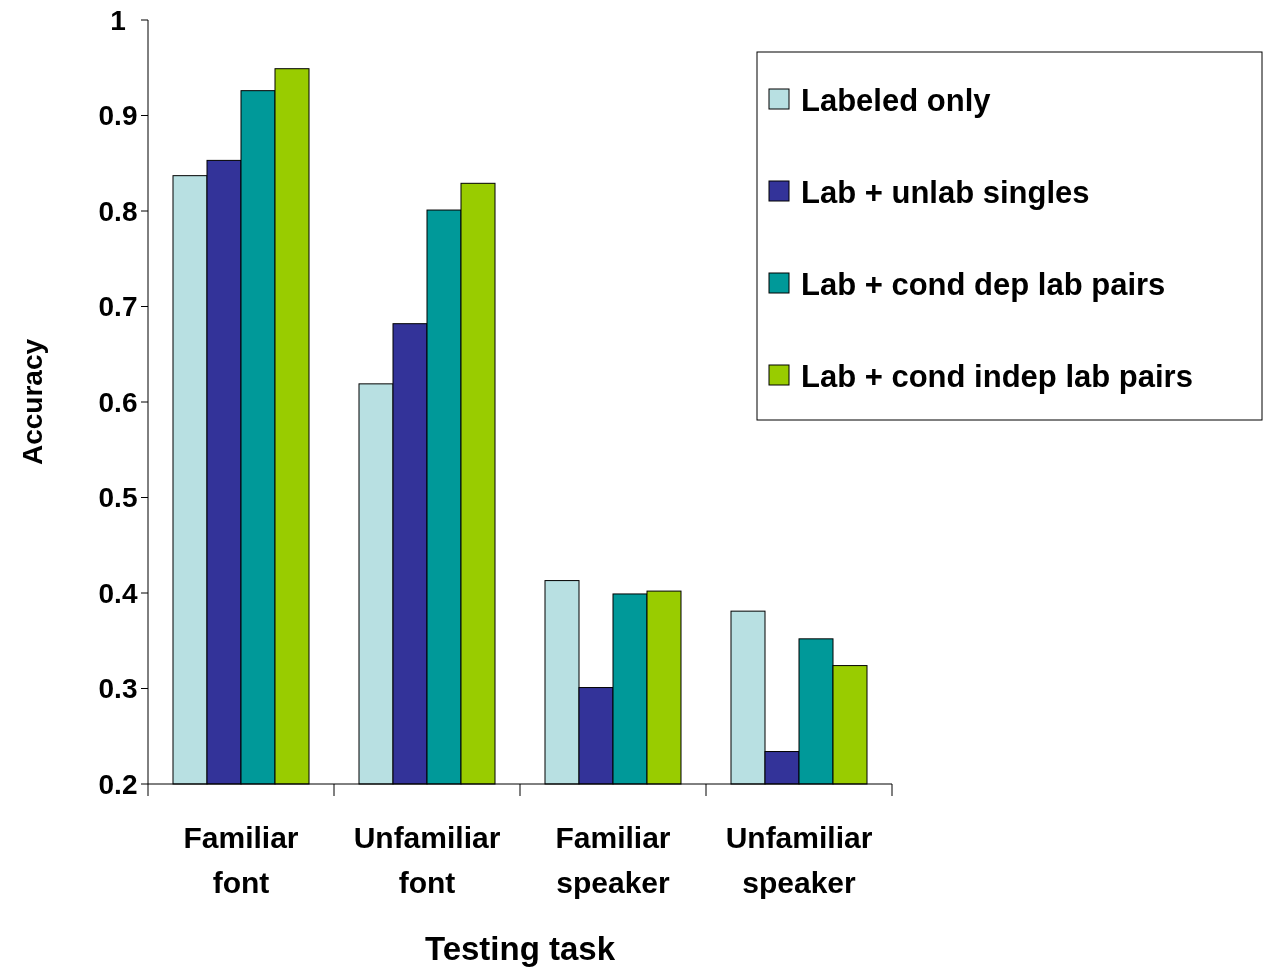 The width and height of the screenshot is (1265, 971). What do you see at coordinates (799, 860) in the screenshot?
I see `x-tick-label: Unfamiliar speaker` at bounding box center [799, 860].